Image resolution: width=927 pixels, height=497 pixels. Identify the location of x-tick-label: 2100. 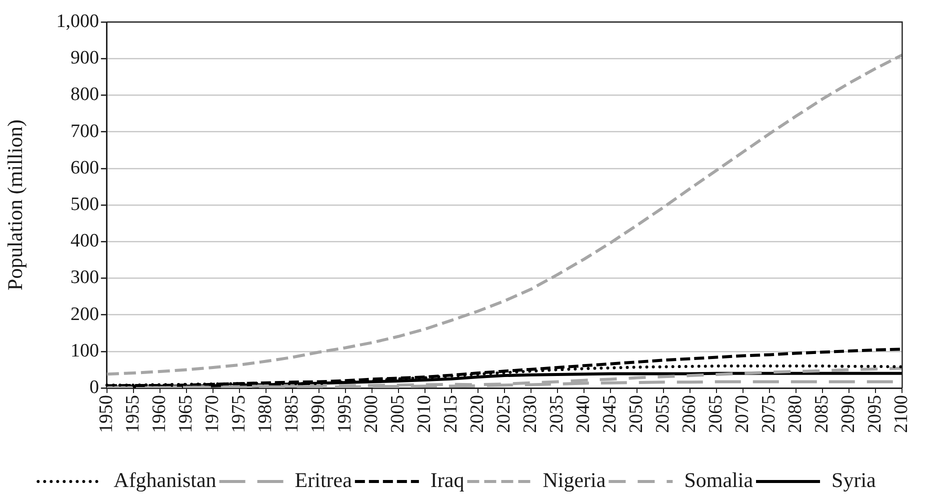
(901, 414).